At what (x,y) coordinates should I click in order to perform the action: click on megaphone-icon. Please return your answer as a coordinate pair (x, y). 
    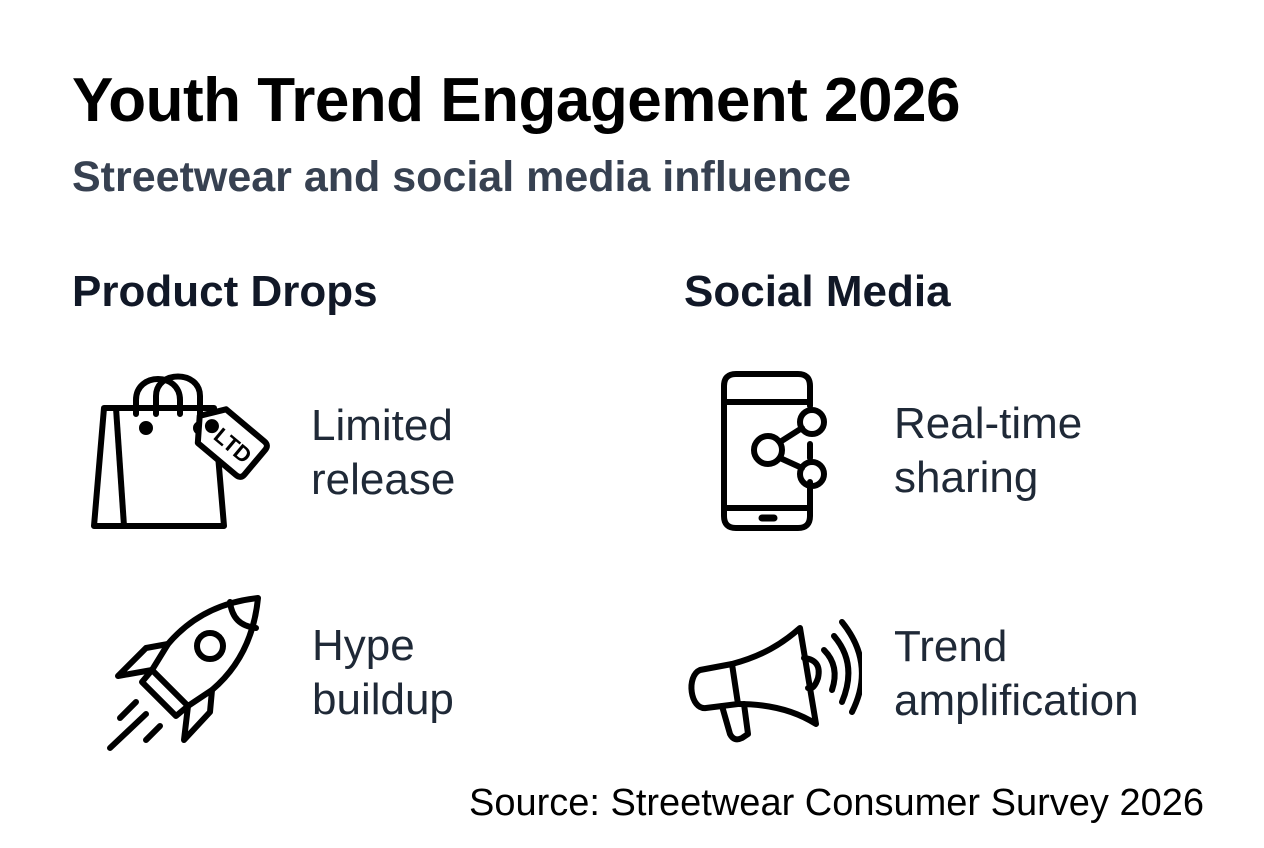
    Looking at the image, I should click on (775, 681).